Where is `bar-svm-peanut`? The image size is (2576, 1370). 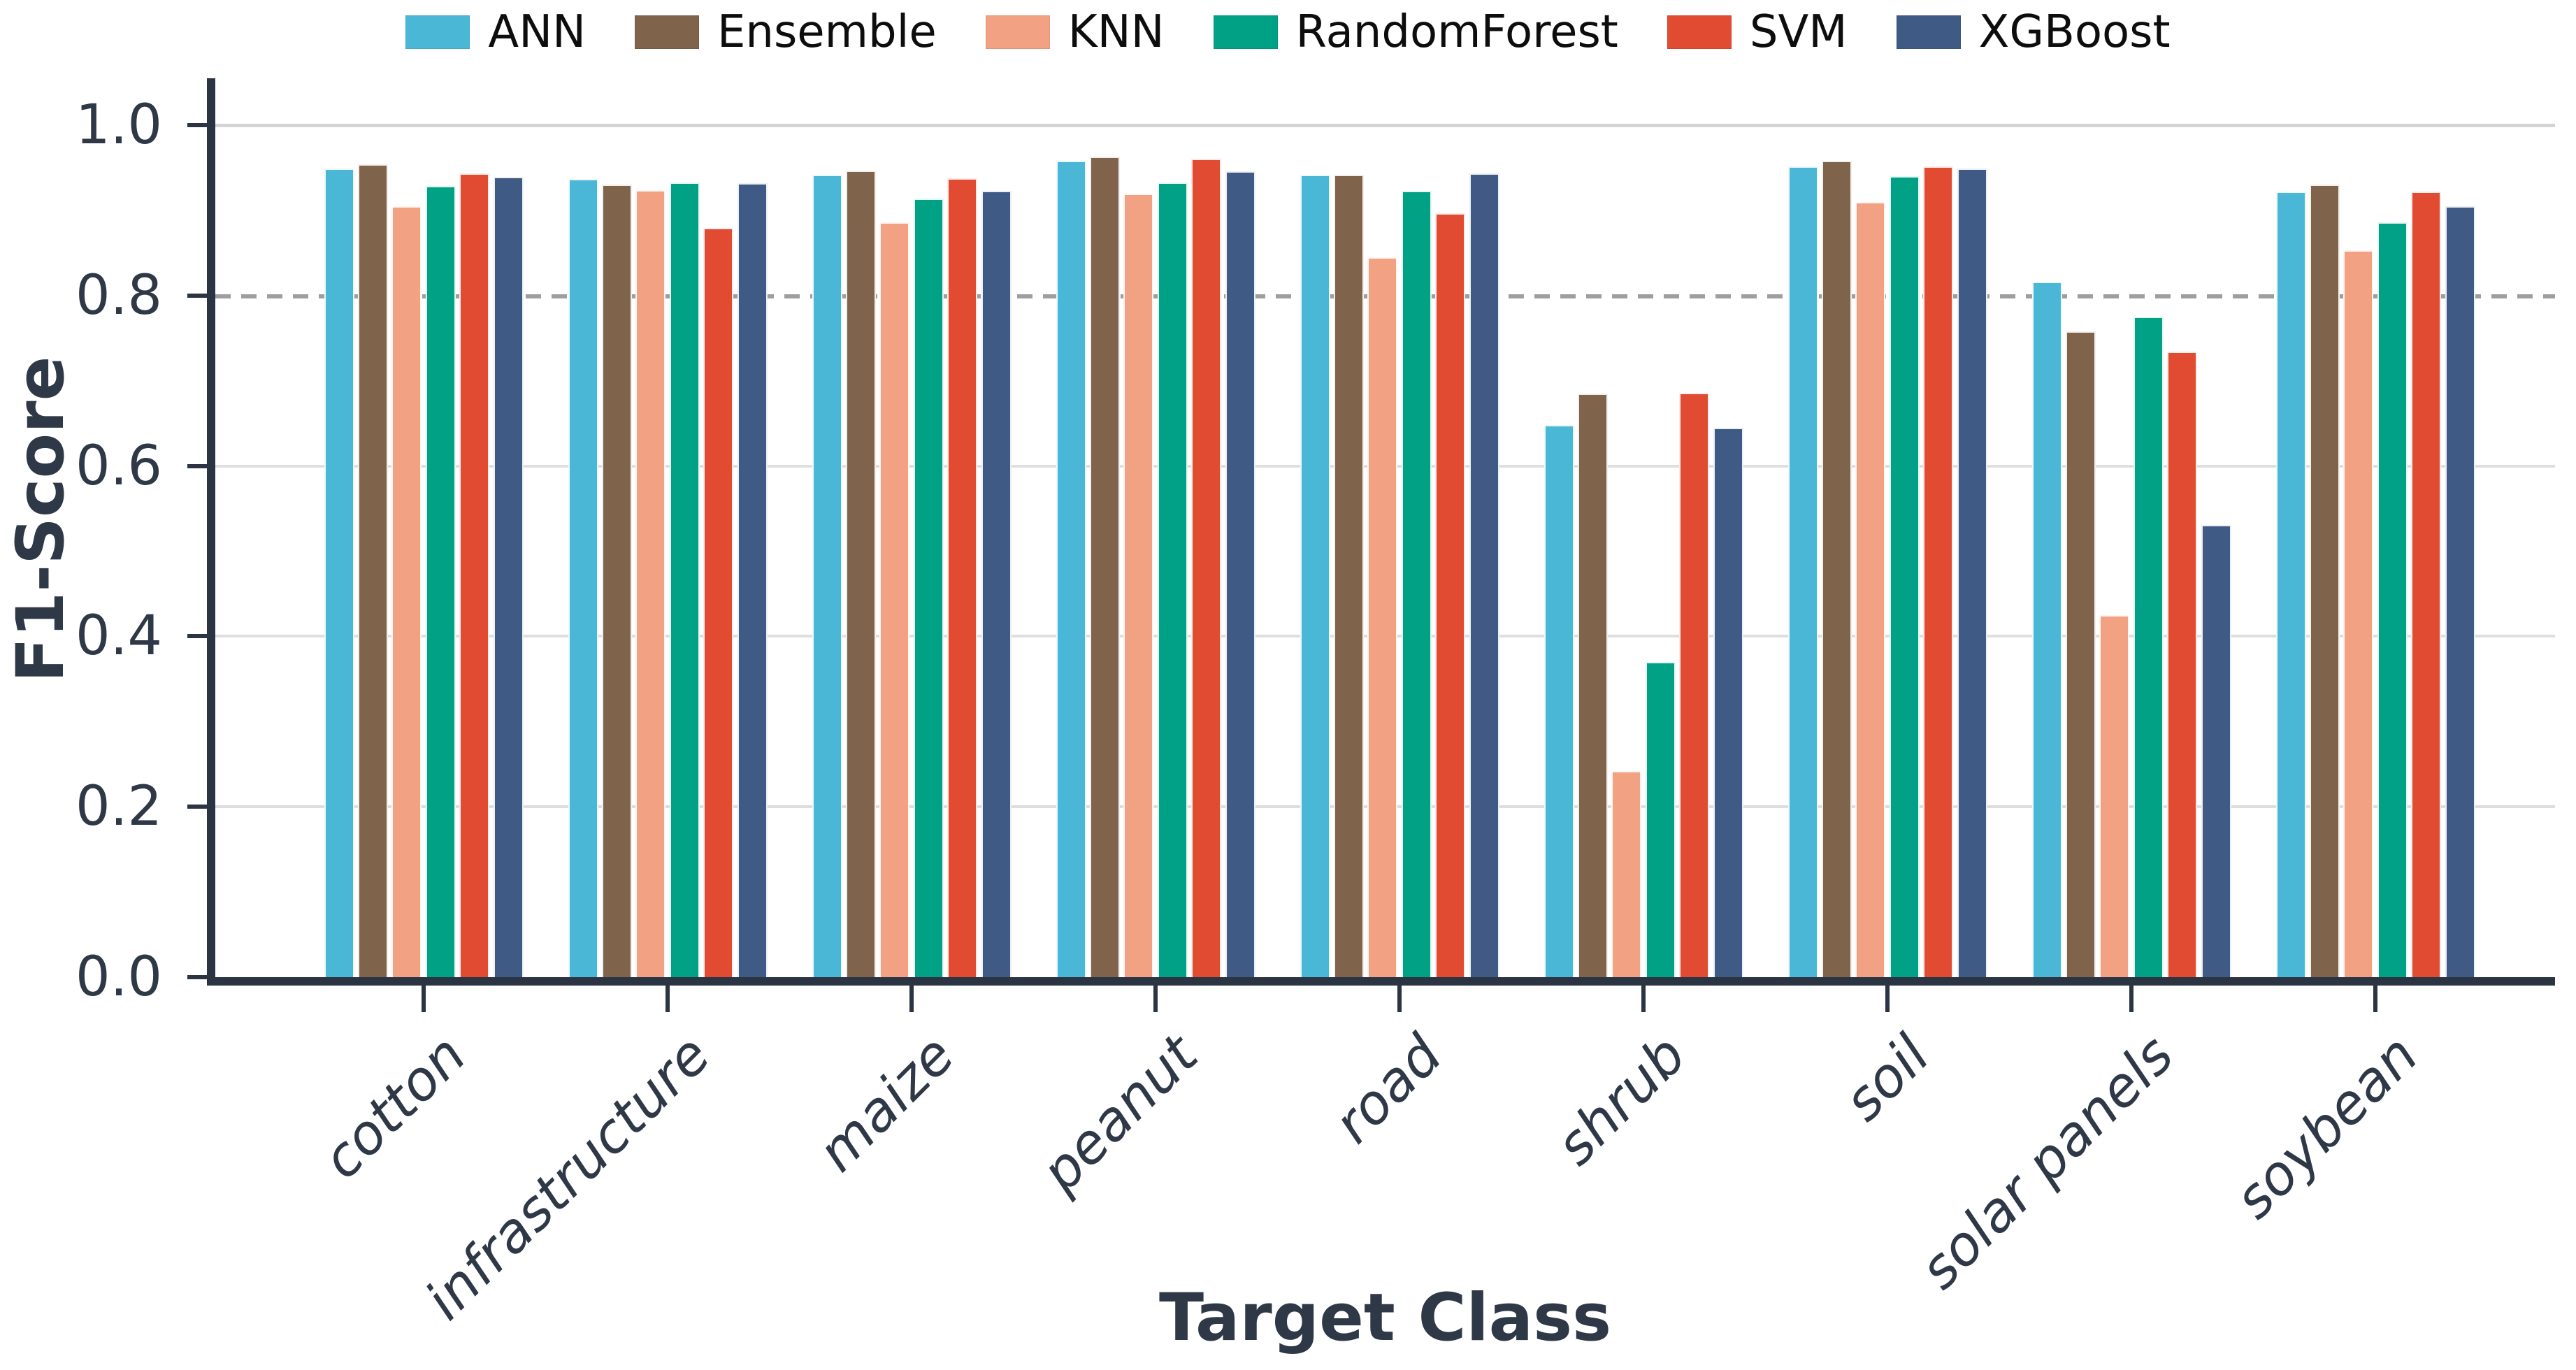 bar-svm-peanut is located at coordinates (1206, 567).